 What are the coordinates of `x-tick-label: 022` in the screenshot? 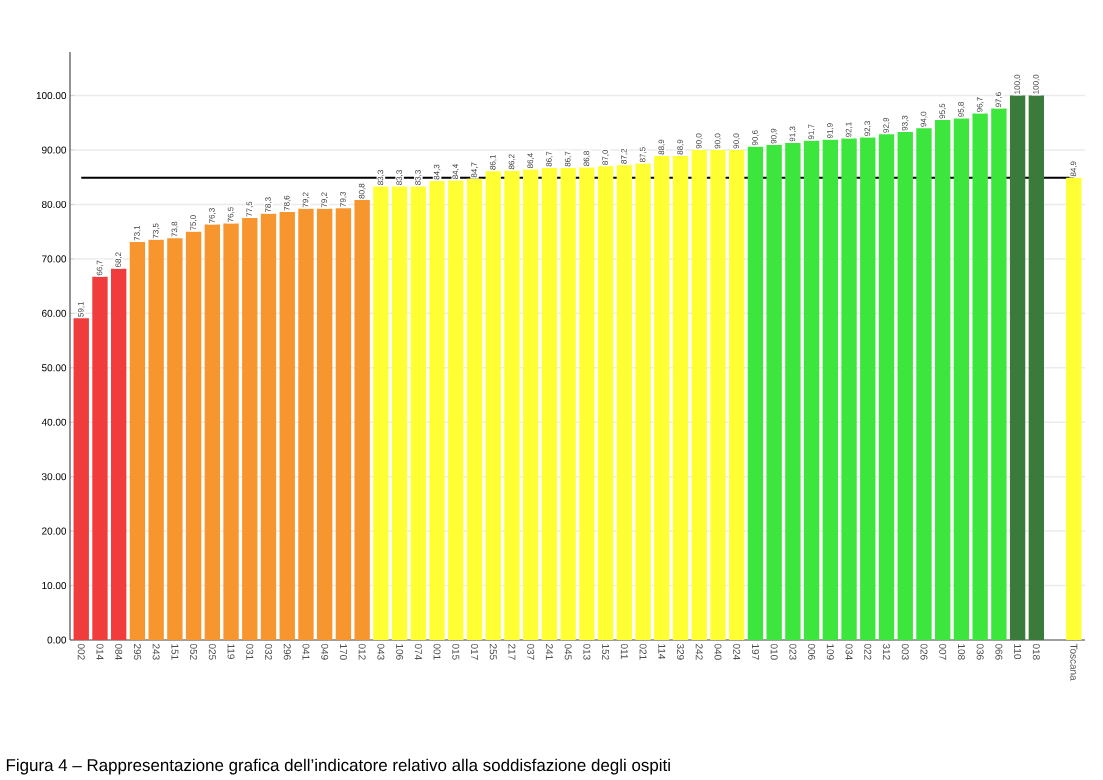 It's located at (868, 651).